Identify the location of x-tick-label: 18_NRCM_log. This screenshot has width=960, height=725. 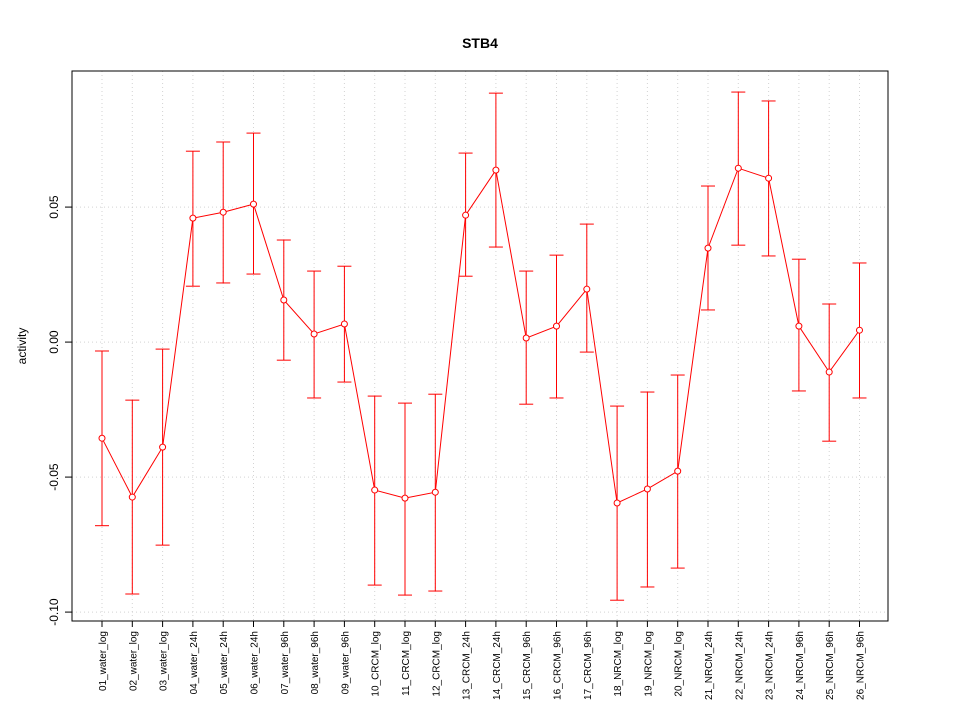
(618, 664).